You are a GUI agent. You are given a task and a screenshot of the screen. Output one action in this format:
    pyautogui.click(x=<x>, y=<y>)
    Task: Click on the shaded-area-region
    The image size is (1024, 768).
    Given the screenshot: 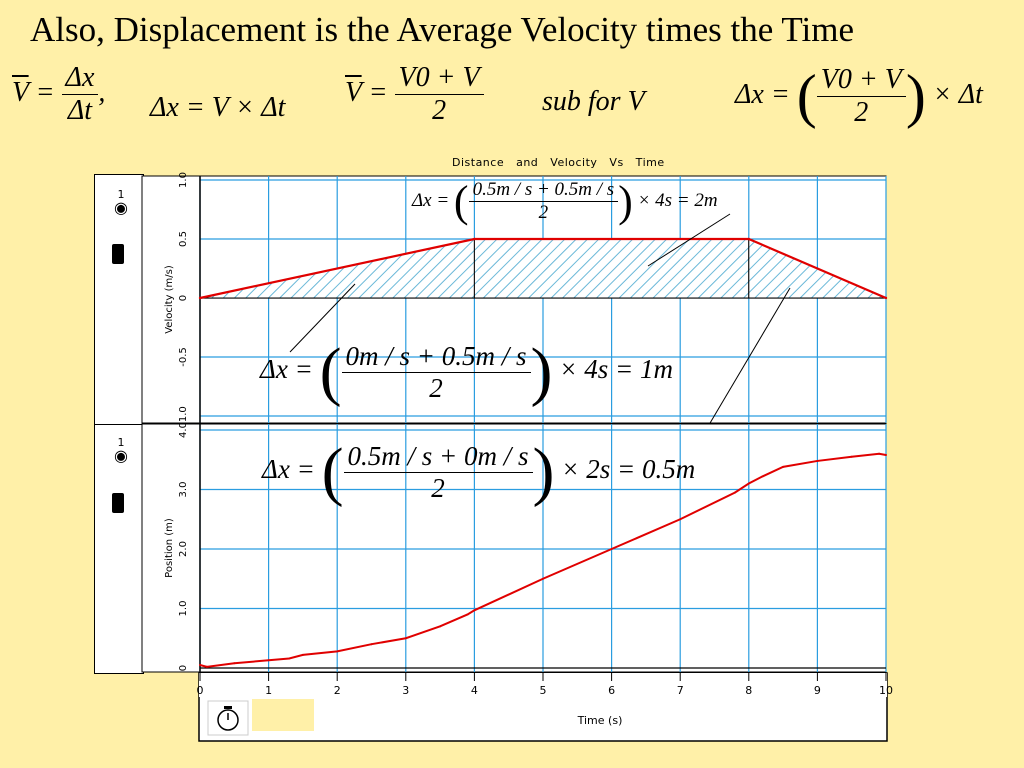 What is the action you would take?
    pyautogui.click(x=611, y=268)
    